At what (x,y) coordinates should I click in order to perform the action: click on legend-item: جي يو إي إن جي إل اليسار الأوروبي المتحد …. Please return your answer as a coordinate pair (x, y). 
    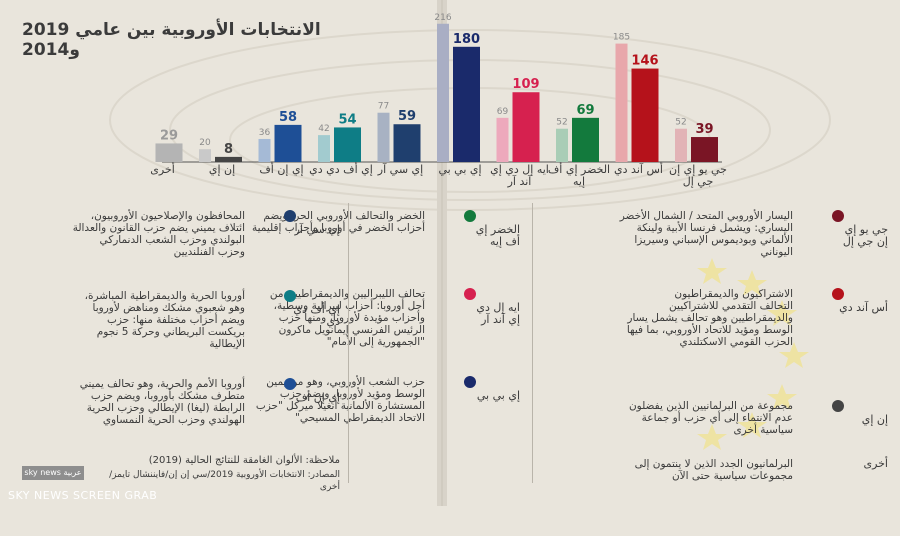
    Looking at the image, I should click on (753, 248).